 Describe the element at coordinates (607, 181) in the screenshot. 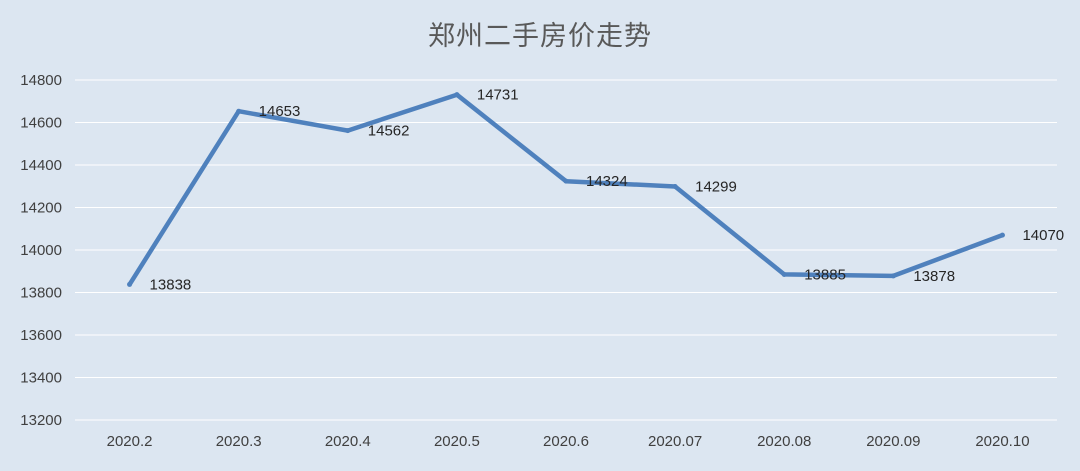

I see `data-label: 14324` at that location.